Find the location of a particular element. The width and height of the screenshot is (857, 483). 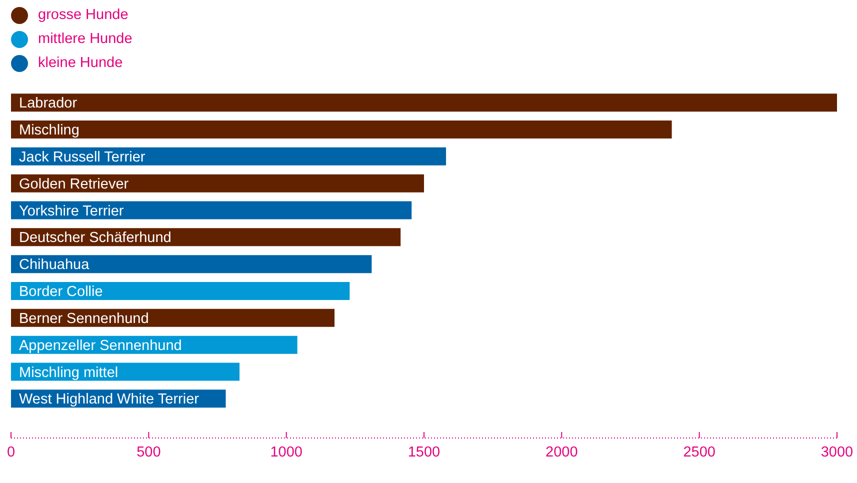

legend-label: kleine Hunde is located at coordinates (80, 63).